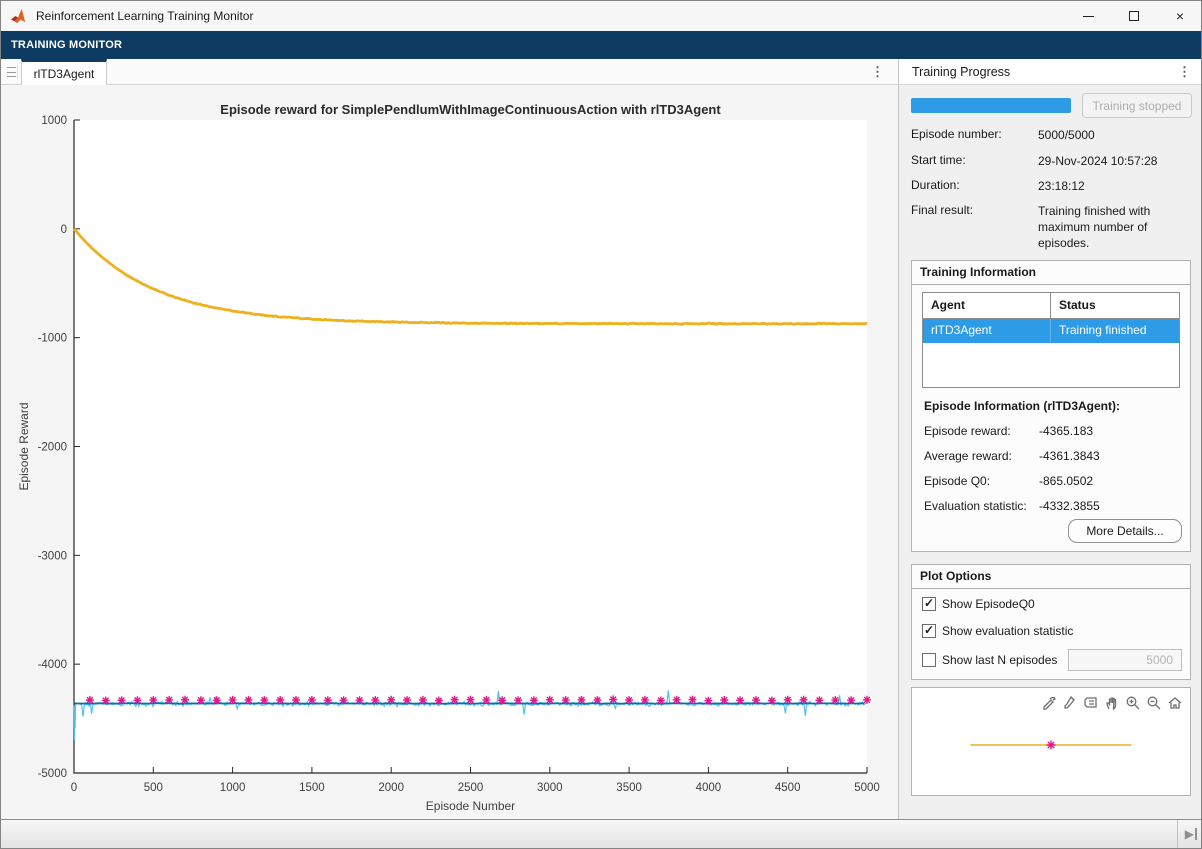  I want to click on average-reward-label: Average reward:, so click(968, 456).